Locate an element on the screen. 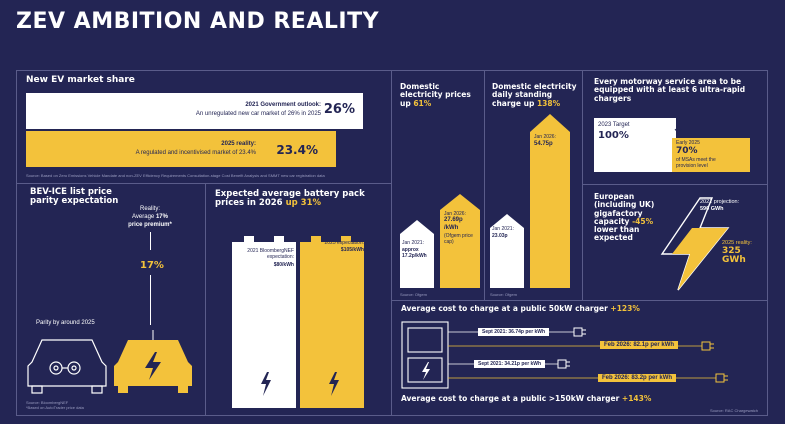 This screenshot has width=785, height=424. domestic-heading: Domestic electricity prices up 61% is located at coordinates (440, 95).